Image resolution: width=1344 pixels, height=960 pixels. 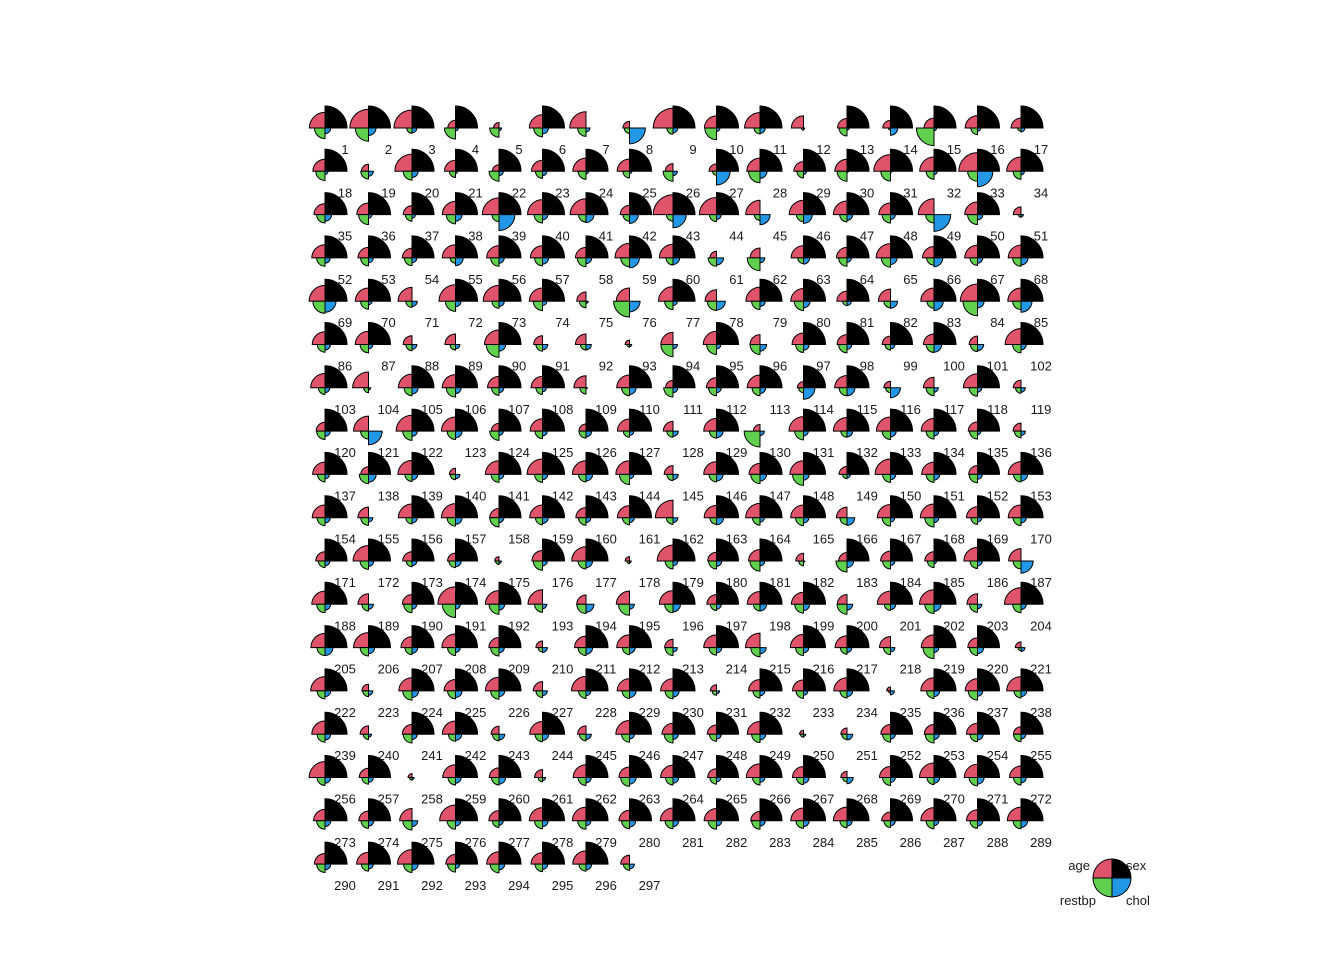 What do you see at coordinates (563, 409) in the screenshot?
I see `star-label: 108` at bounding box center [563, 409].